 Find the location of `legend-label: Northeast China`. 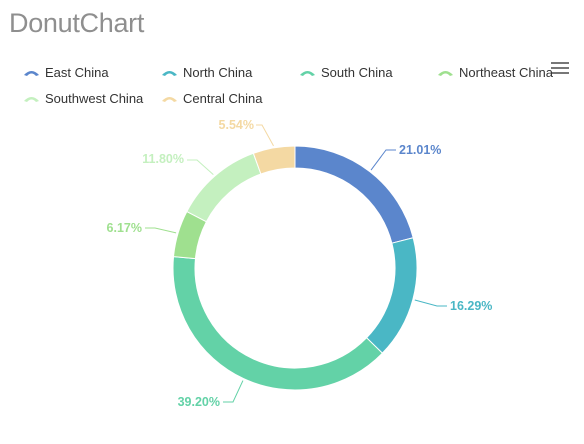

legend-label: Northeast China is located at coordinates (506, 72).